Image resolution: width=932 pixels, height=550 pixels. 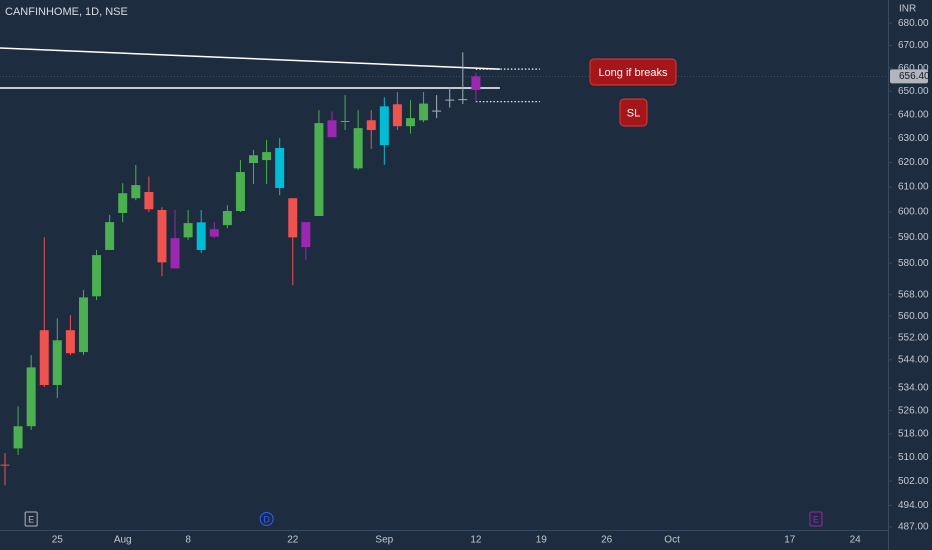 What do you see at coordinates (856, 540) in the screenshot?
I see `x-tick-label: 24` at bounding box center [856, 540].